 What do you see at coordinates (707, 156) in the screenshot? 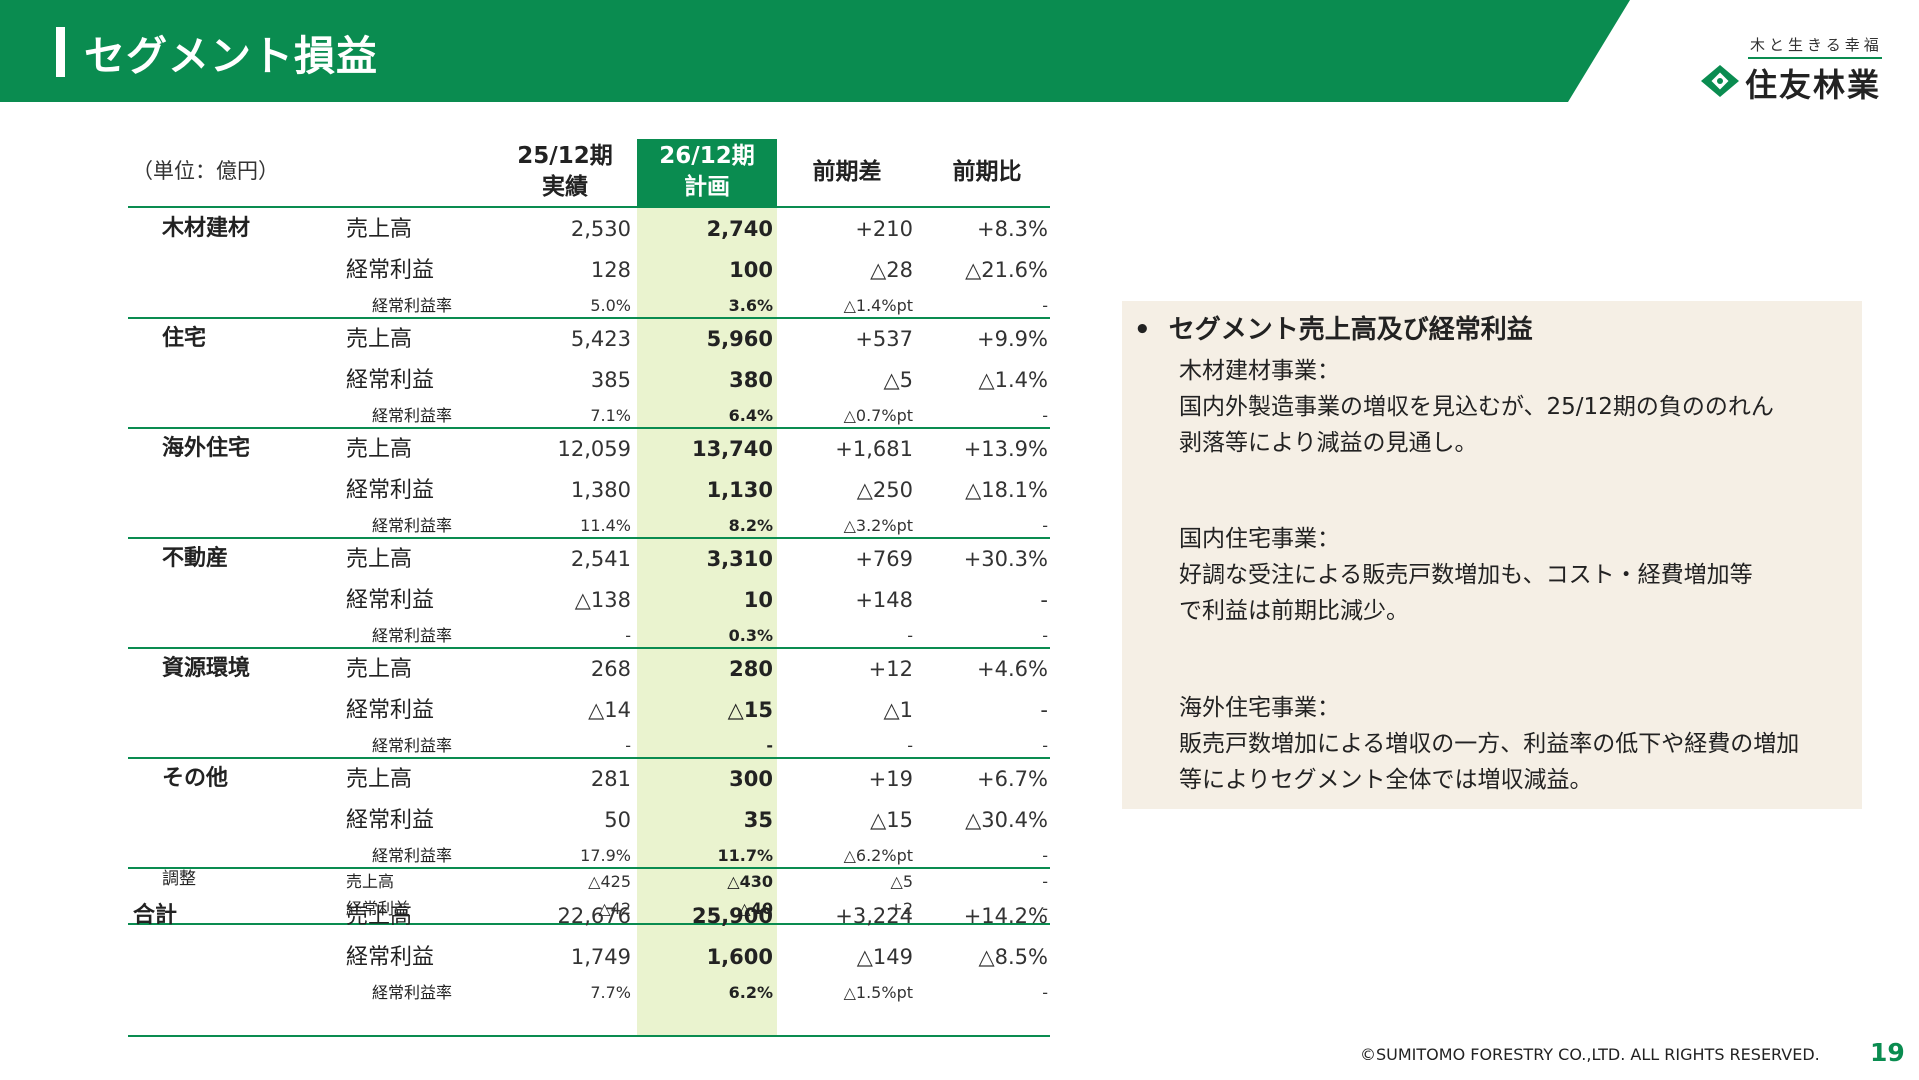
I see `col-header-plan-period: 26/12期` at bounding box center [707, 156].